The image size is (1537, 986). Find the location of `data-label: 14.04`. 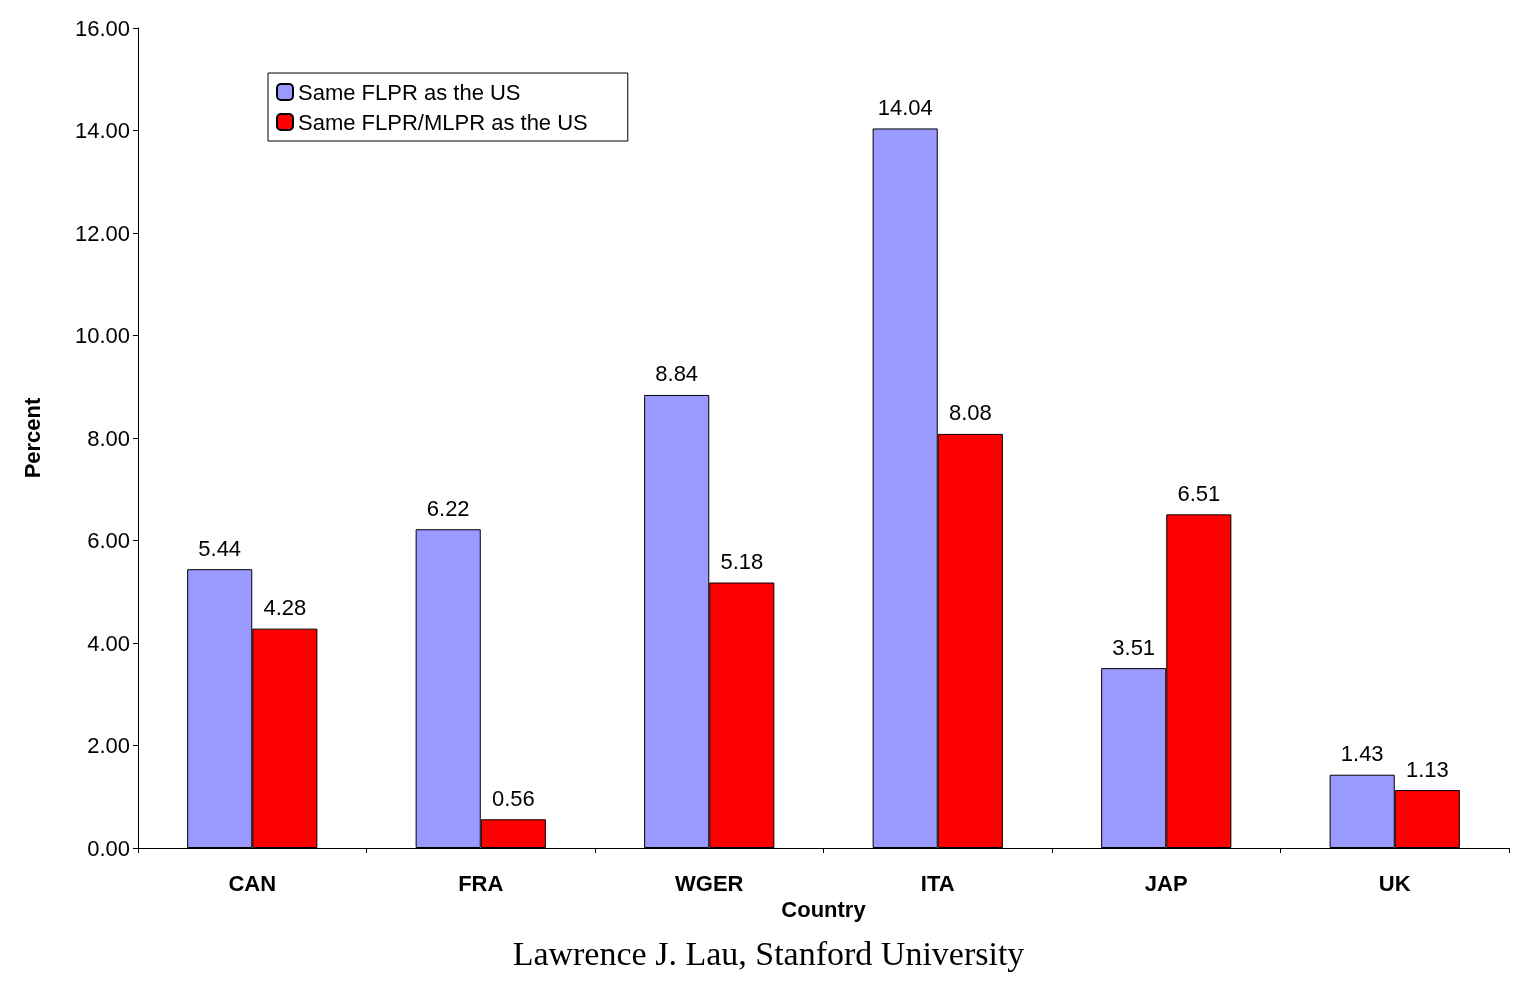

data-label: 14.04 is located at coordinates (905, 107).